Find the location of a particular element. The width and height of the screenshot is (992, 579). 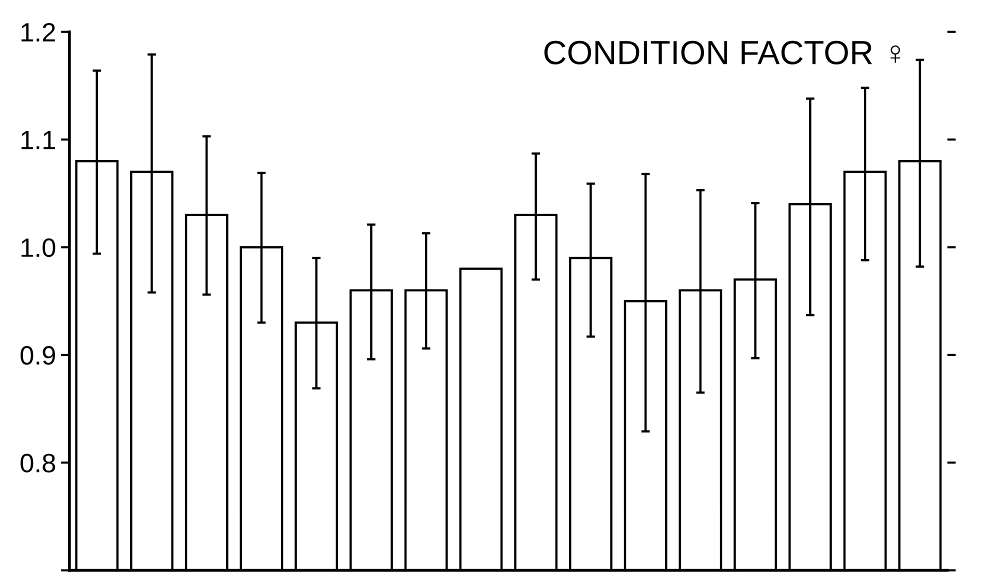

y-tick-label: 1.1 is located at coordinates (38, 140).